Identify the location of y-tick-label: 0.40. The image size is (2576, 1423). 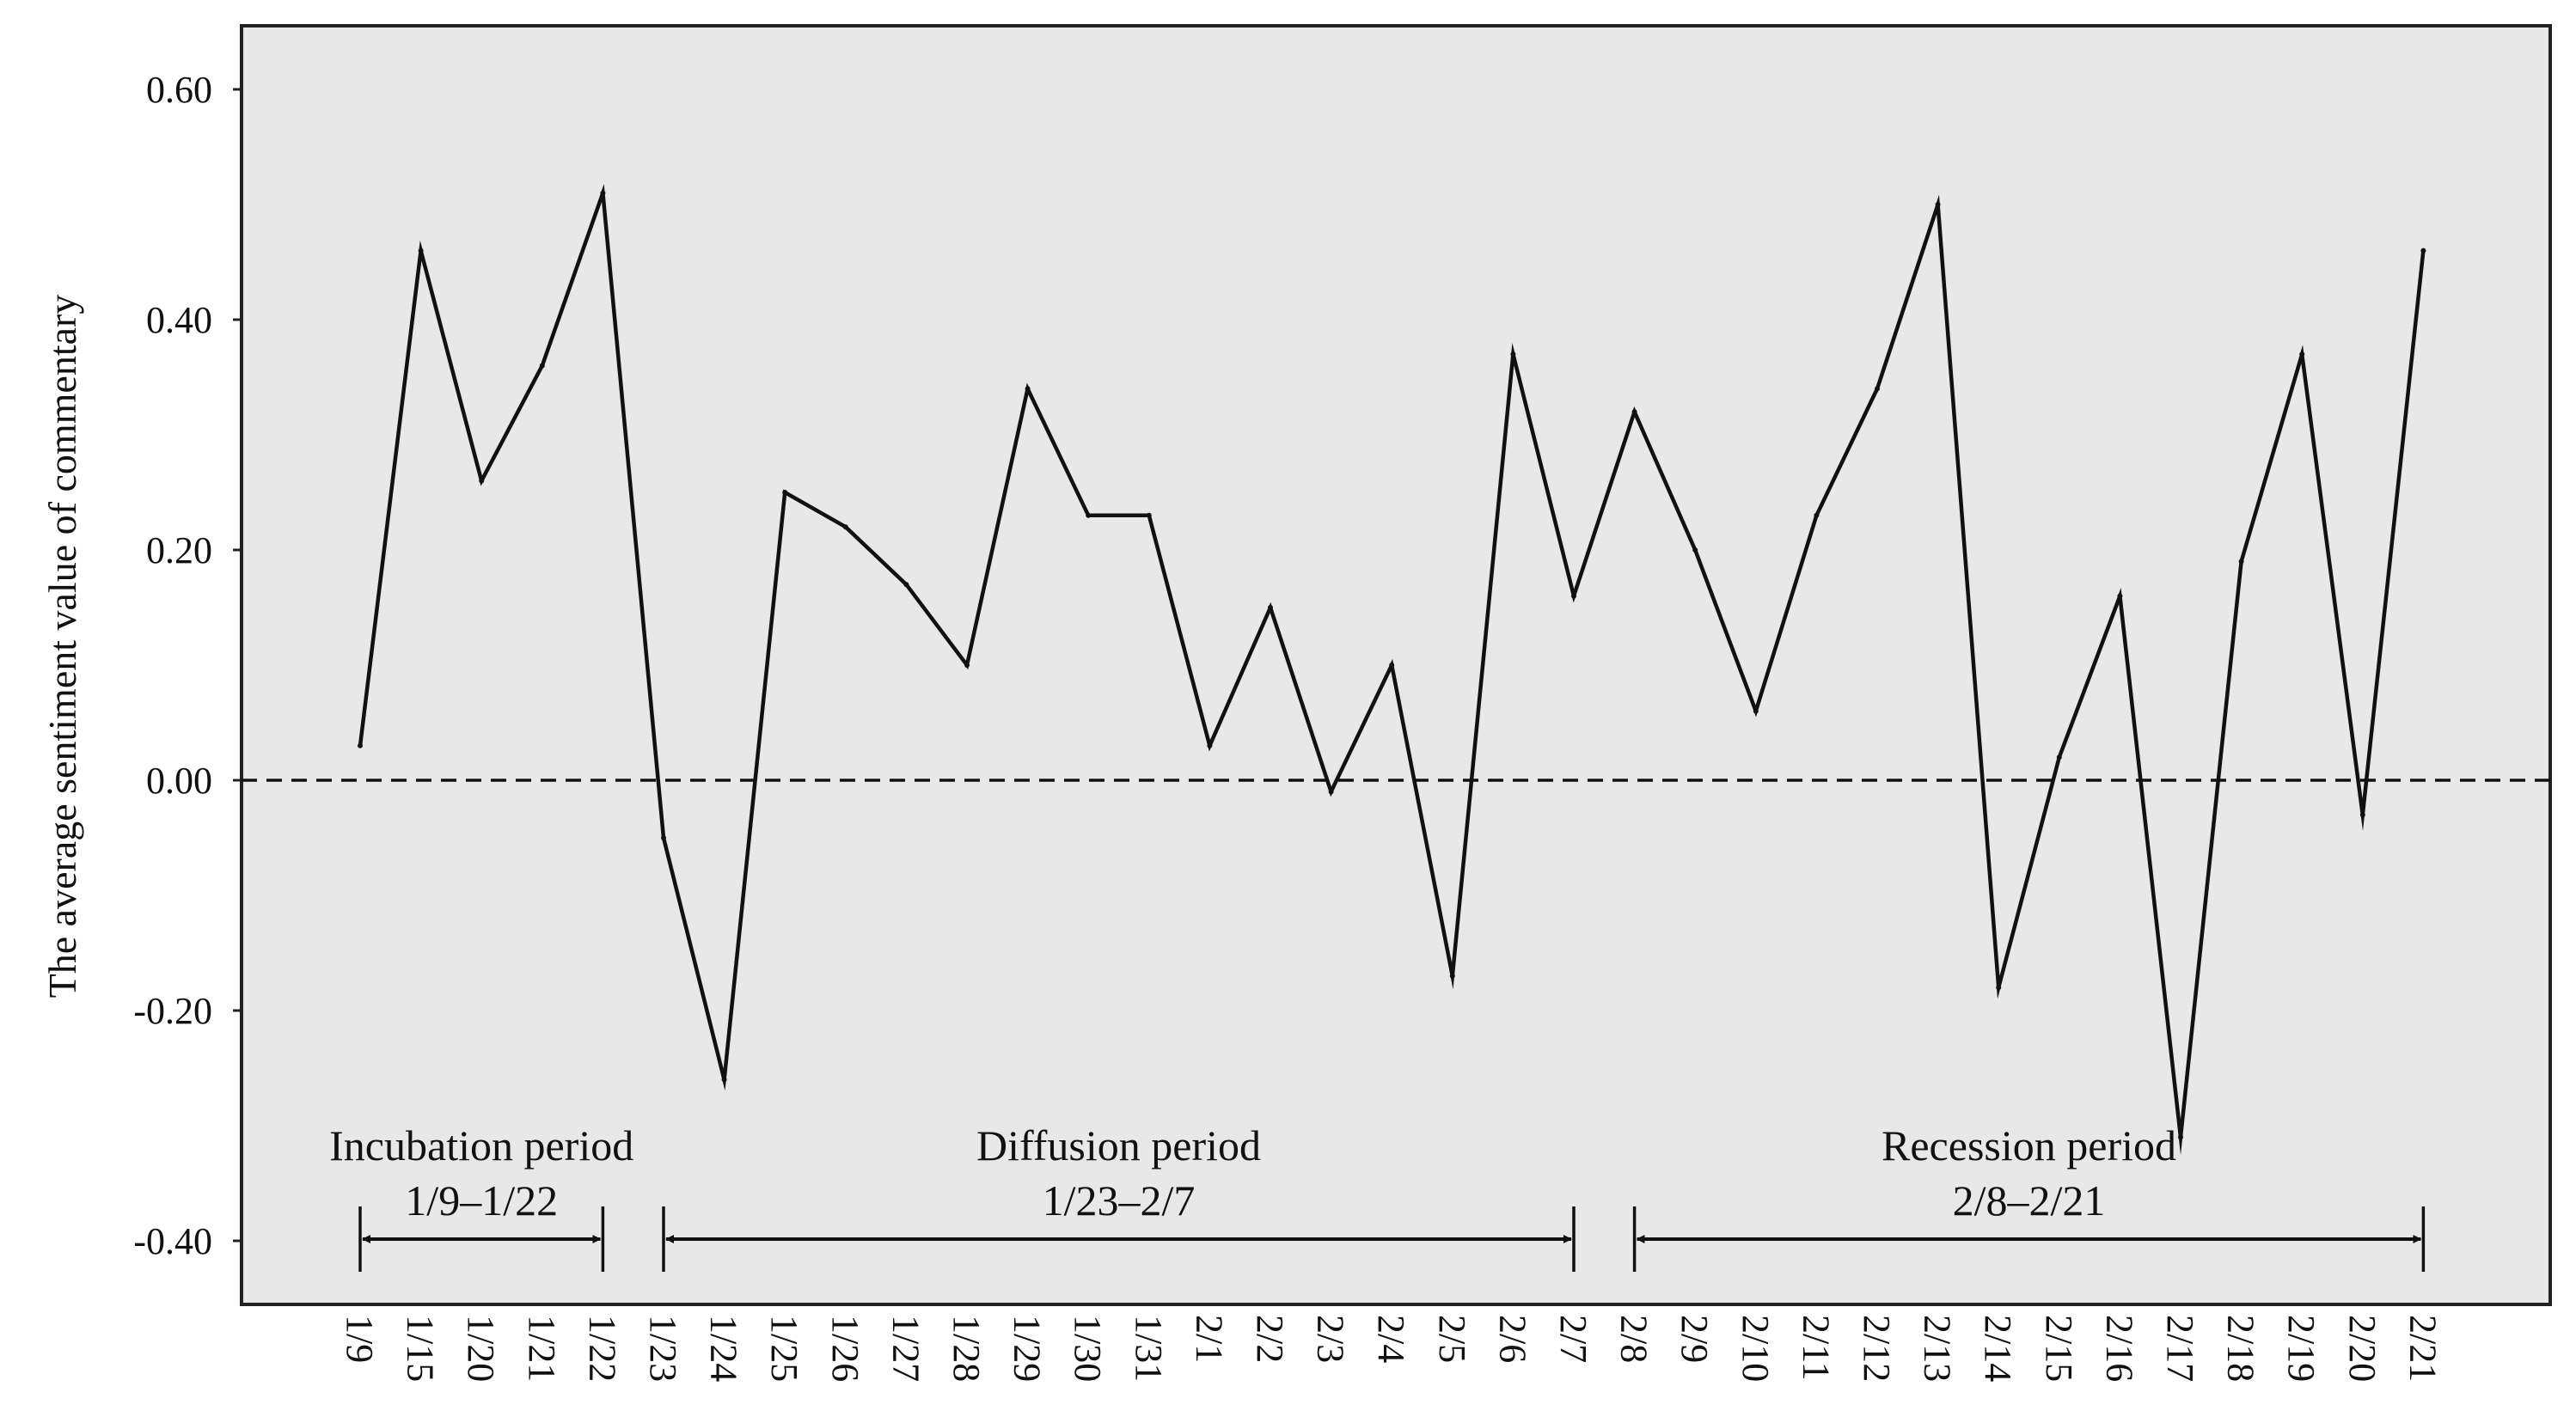
(179, 320).